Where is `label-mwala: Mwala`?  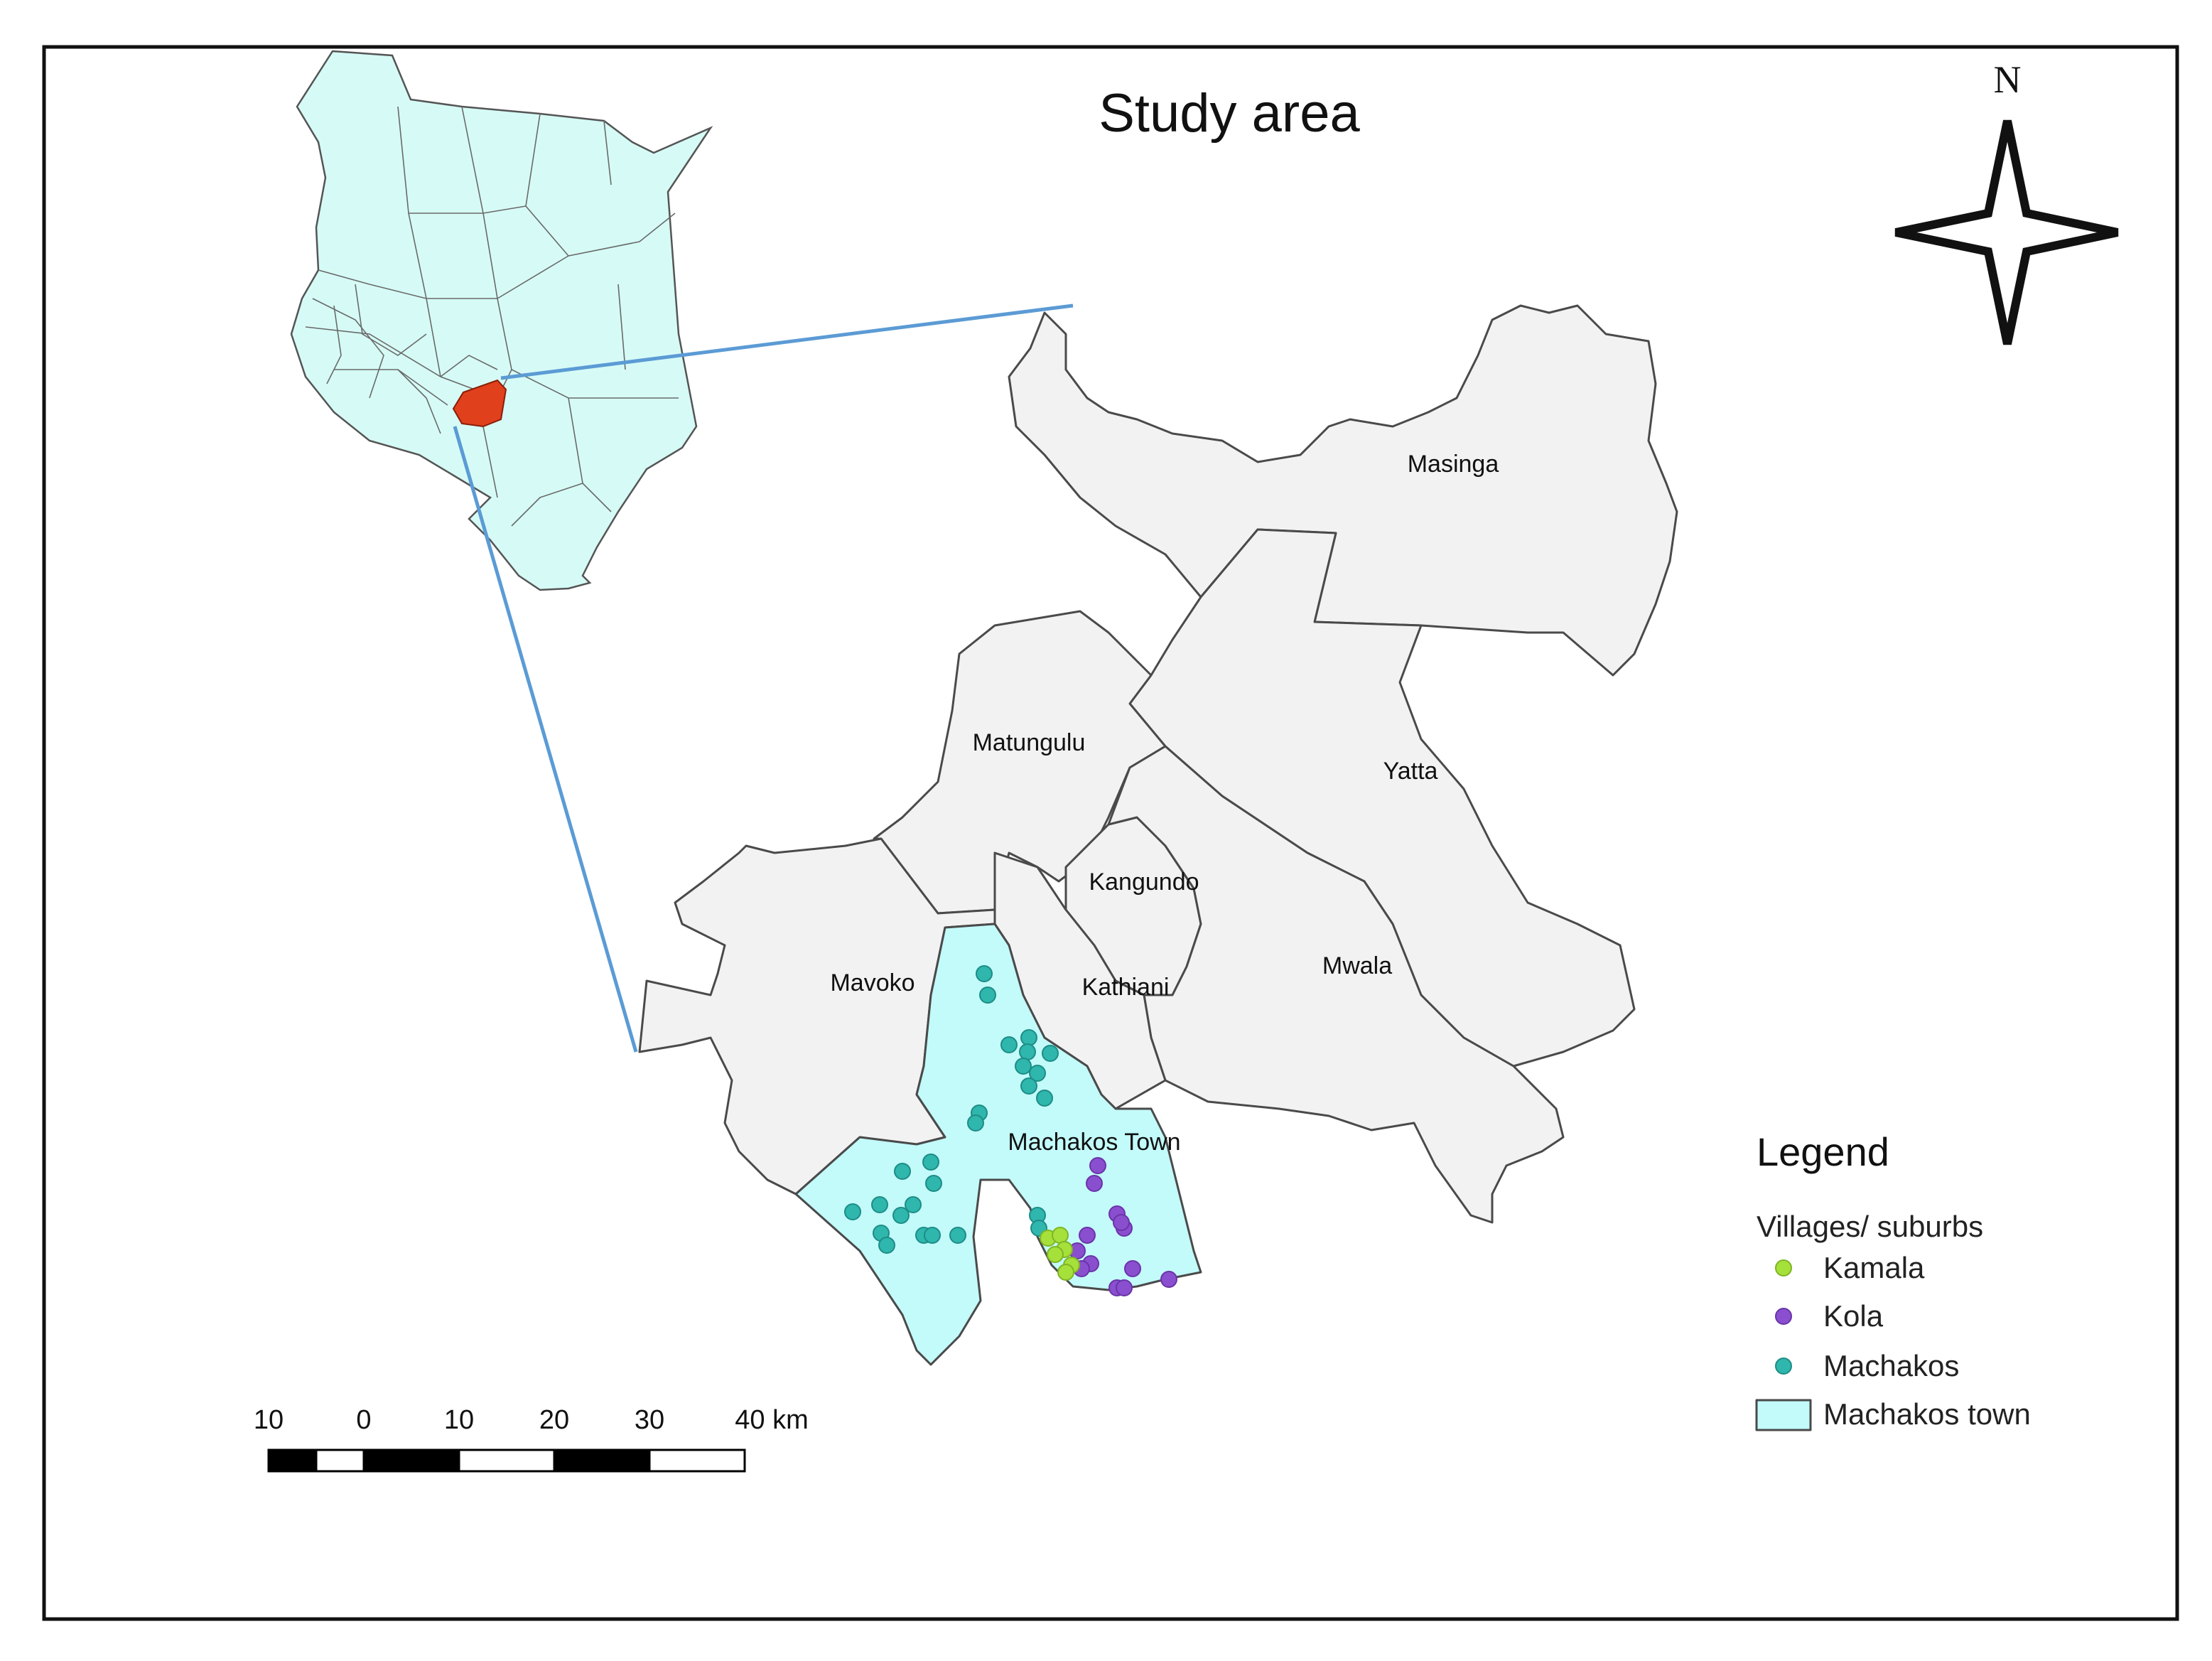 label-mwala: Mwala is located at coordinates (1357, 965).